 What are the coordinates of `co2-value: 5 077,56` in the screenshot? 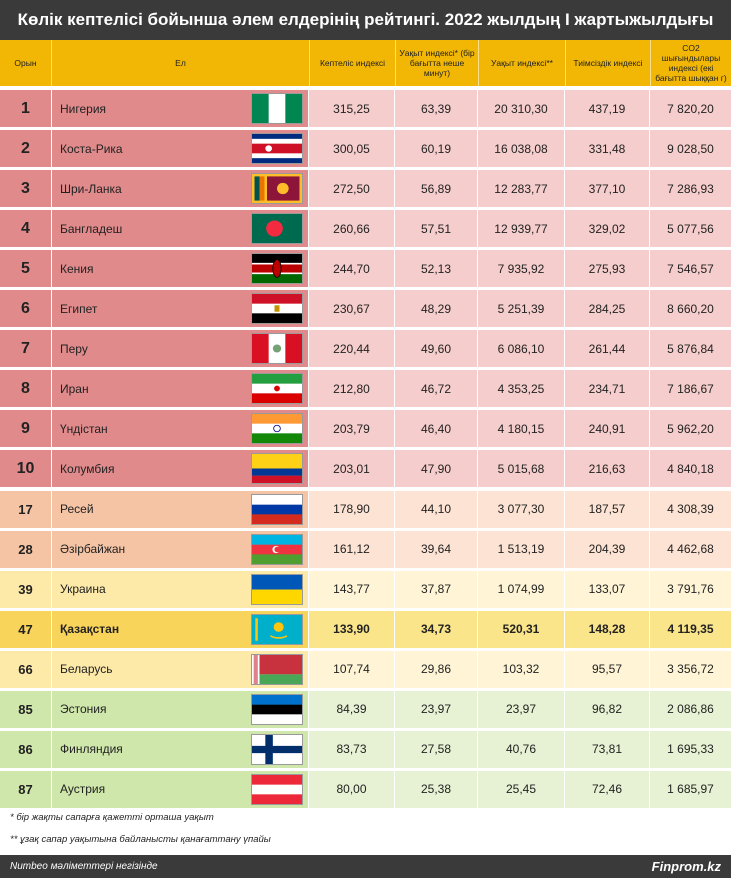 It's located at (690, 229).